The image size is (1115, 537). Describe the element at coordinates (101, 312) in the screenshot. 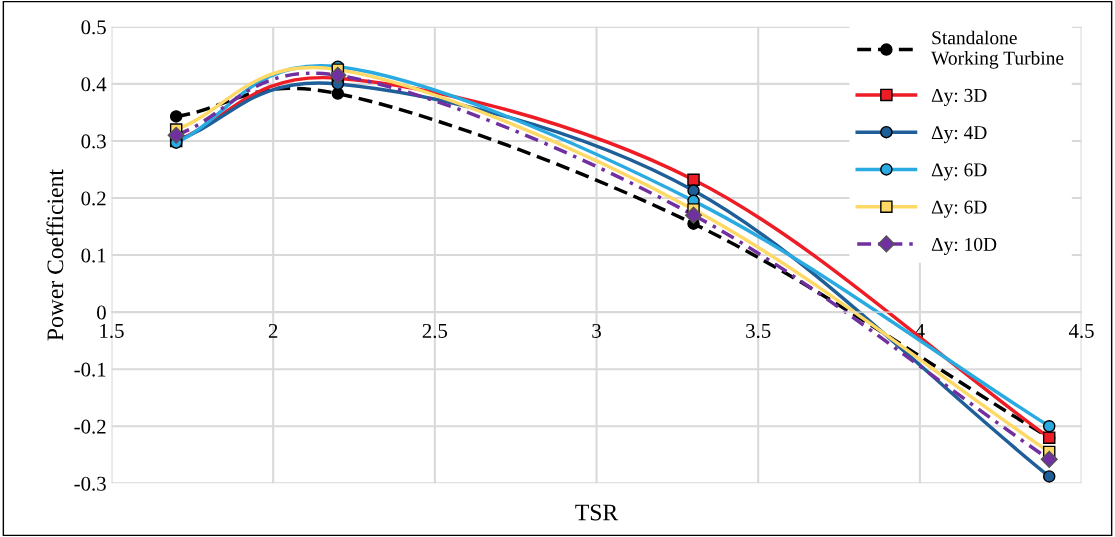

I see `y-tick-label: 0` at that location.